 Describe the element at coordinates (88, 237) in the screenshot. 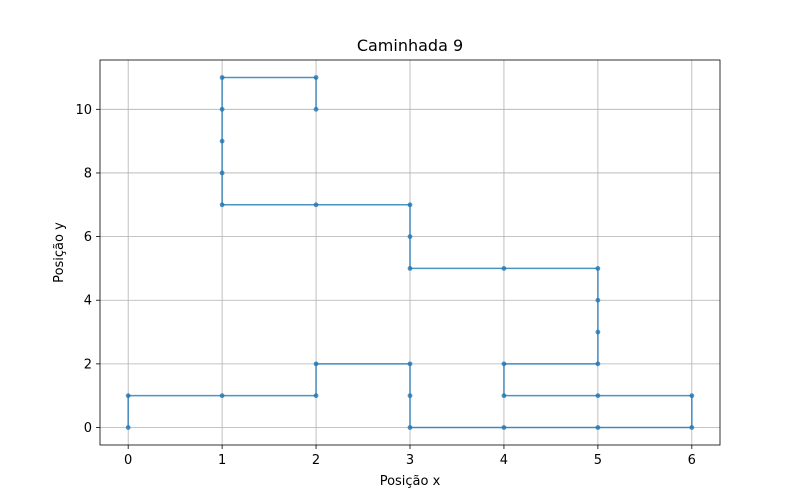

I see `y-tick-label: 6` at that location.